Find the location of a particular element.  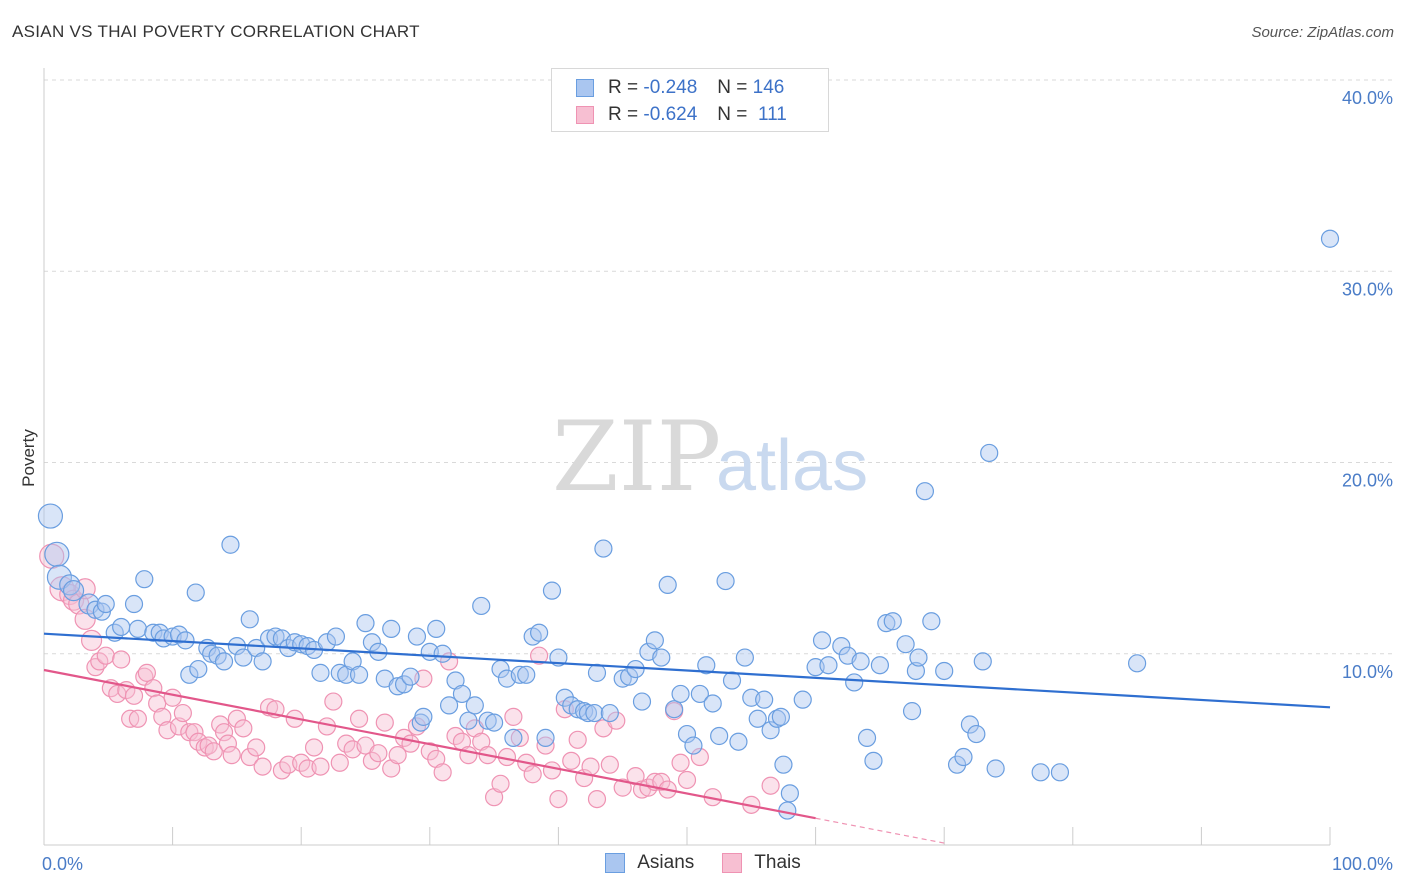

legend-item-thais: Thais is located at coordinates (761, 863).